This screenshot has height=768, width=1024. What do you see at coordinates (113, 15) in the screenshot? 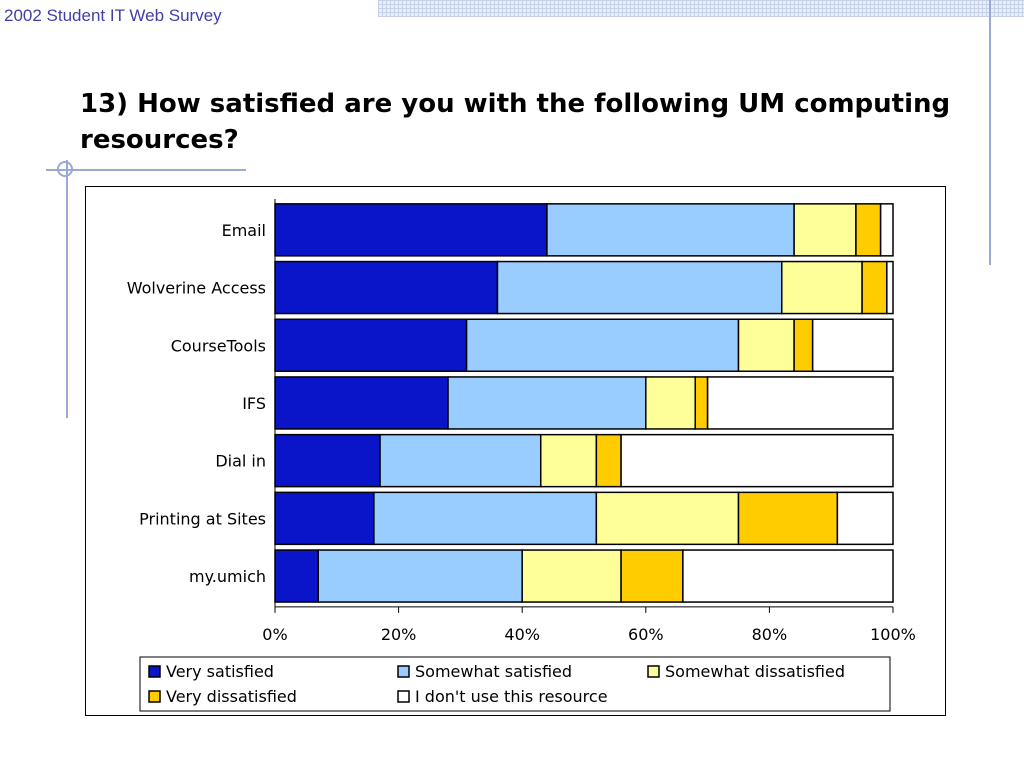
I see `slide-header: 2002 Student IT Web Survey` at bounding box center [113, 15].